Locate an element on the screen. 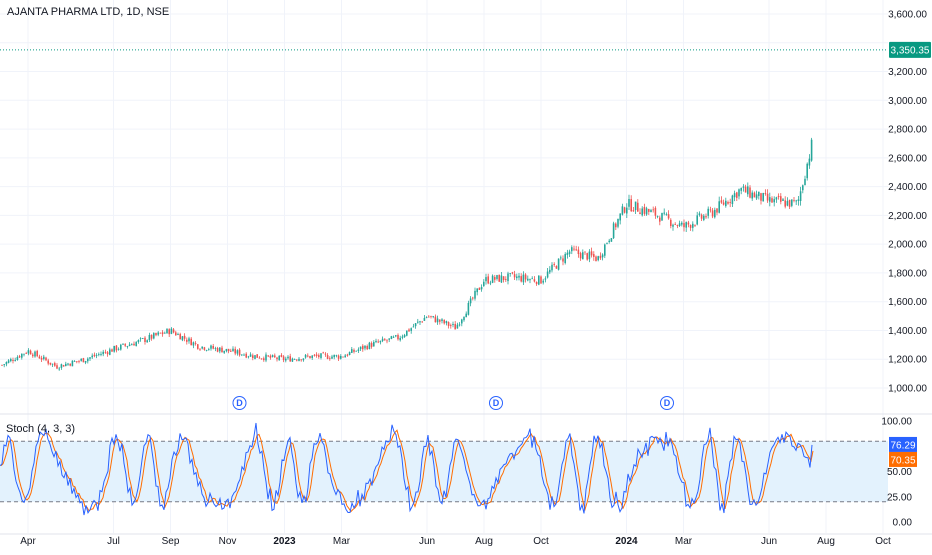 The image size is (932, 555). stoch-axis-tick: 0.00 is located at coordinates (903, 523).